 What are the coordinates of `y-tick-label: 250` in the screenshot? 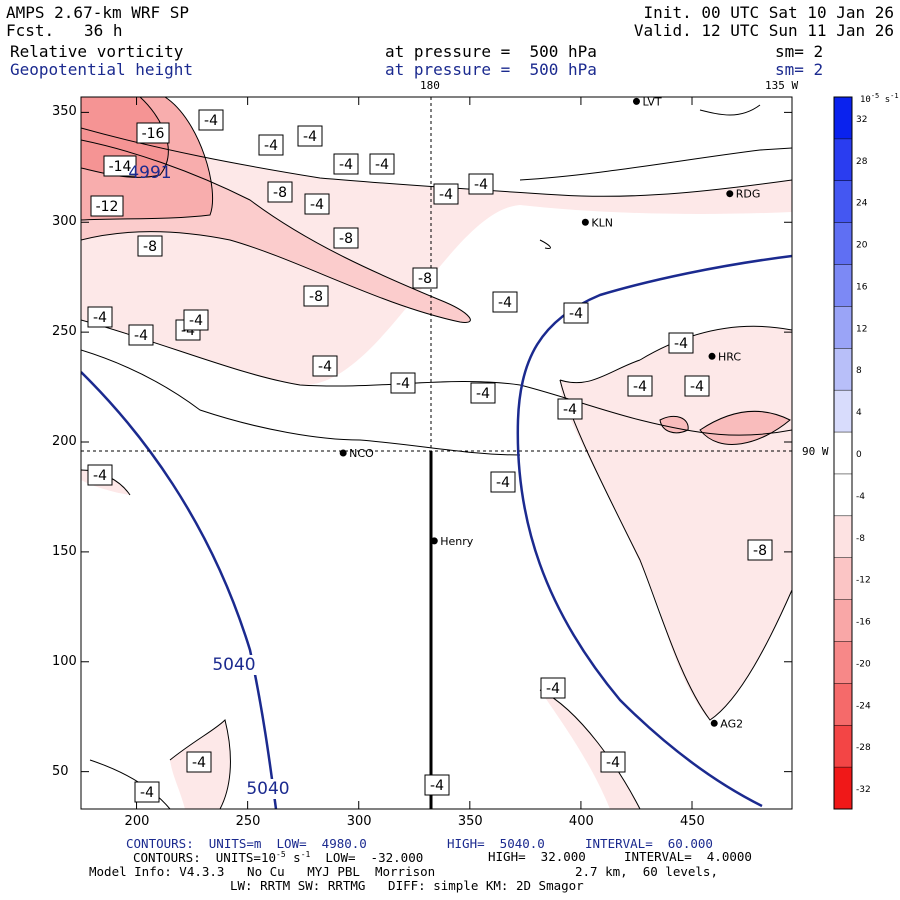 It's located at (64, 332).